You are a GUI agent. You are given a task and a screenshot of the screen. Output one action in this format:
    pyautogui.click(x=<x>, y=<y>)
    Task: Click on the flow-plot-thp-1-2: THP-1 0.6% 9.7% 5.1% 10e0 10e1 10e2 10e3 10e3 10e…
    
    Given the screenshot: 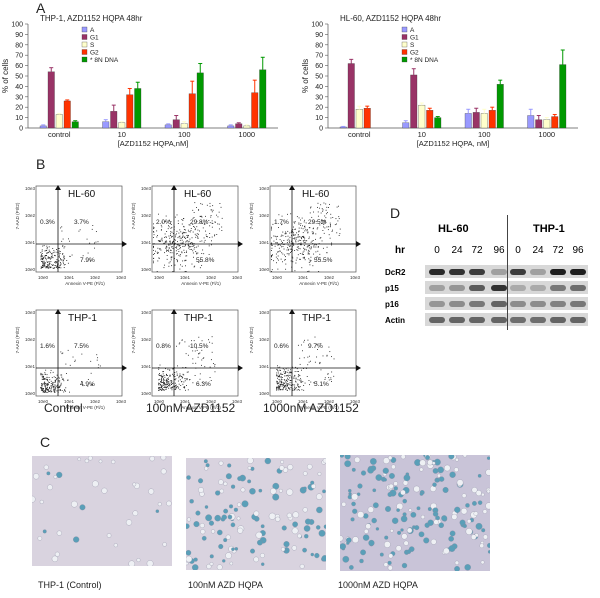 What is the action you would take?
    pyautogui.click(x=305, y=359)
    